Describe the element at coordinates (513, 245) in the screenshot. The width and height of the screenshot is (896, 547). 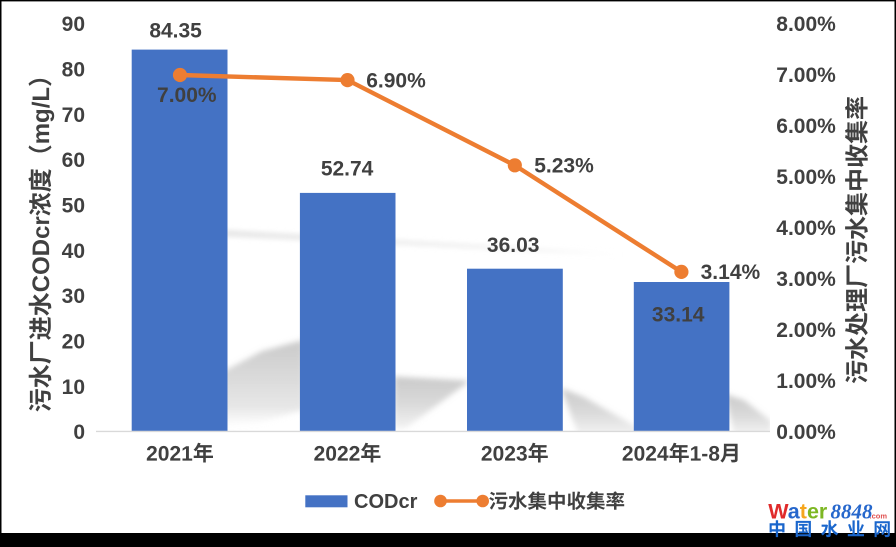
I see `svg-text: 36.03` at that location.